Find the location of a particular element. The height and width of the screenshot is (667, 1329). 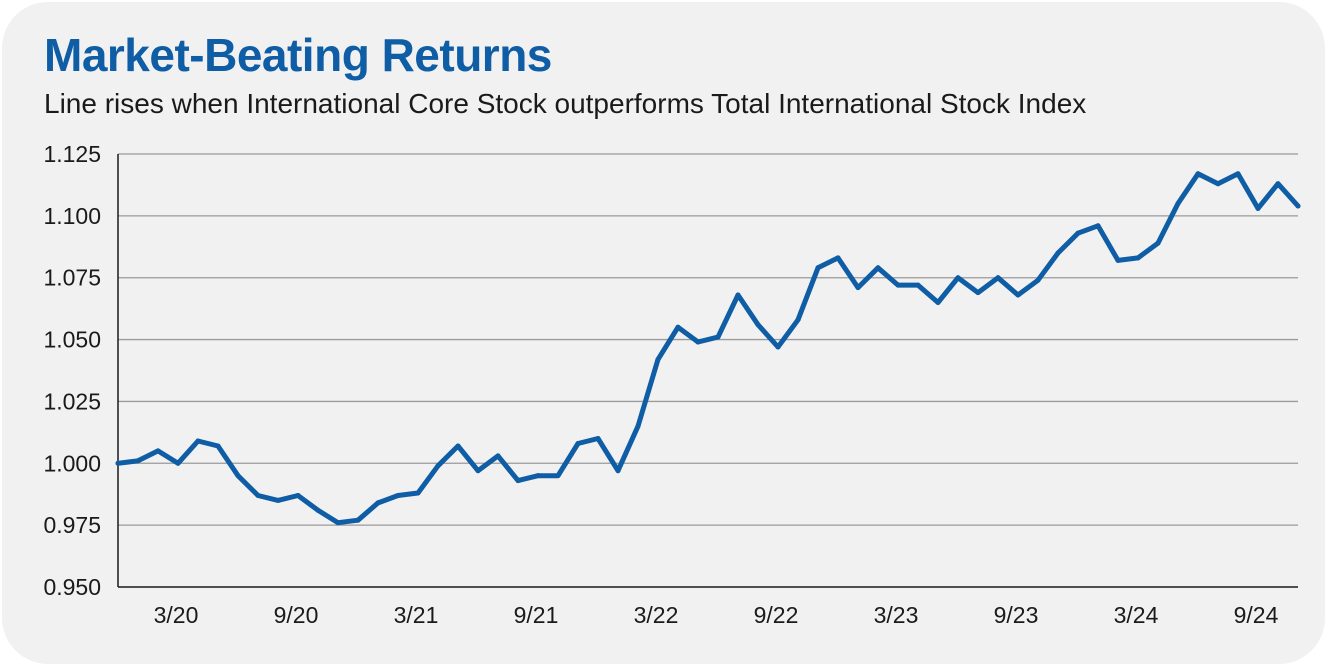

y-tick-label: 1.075 is located at coordinates (72, 278).